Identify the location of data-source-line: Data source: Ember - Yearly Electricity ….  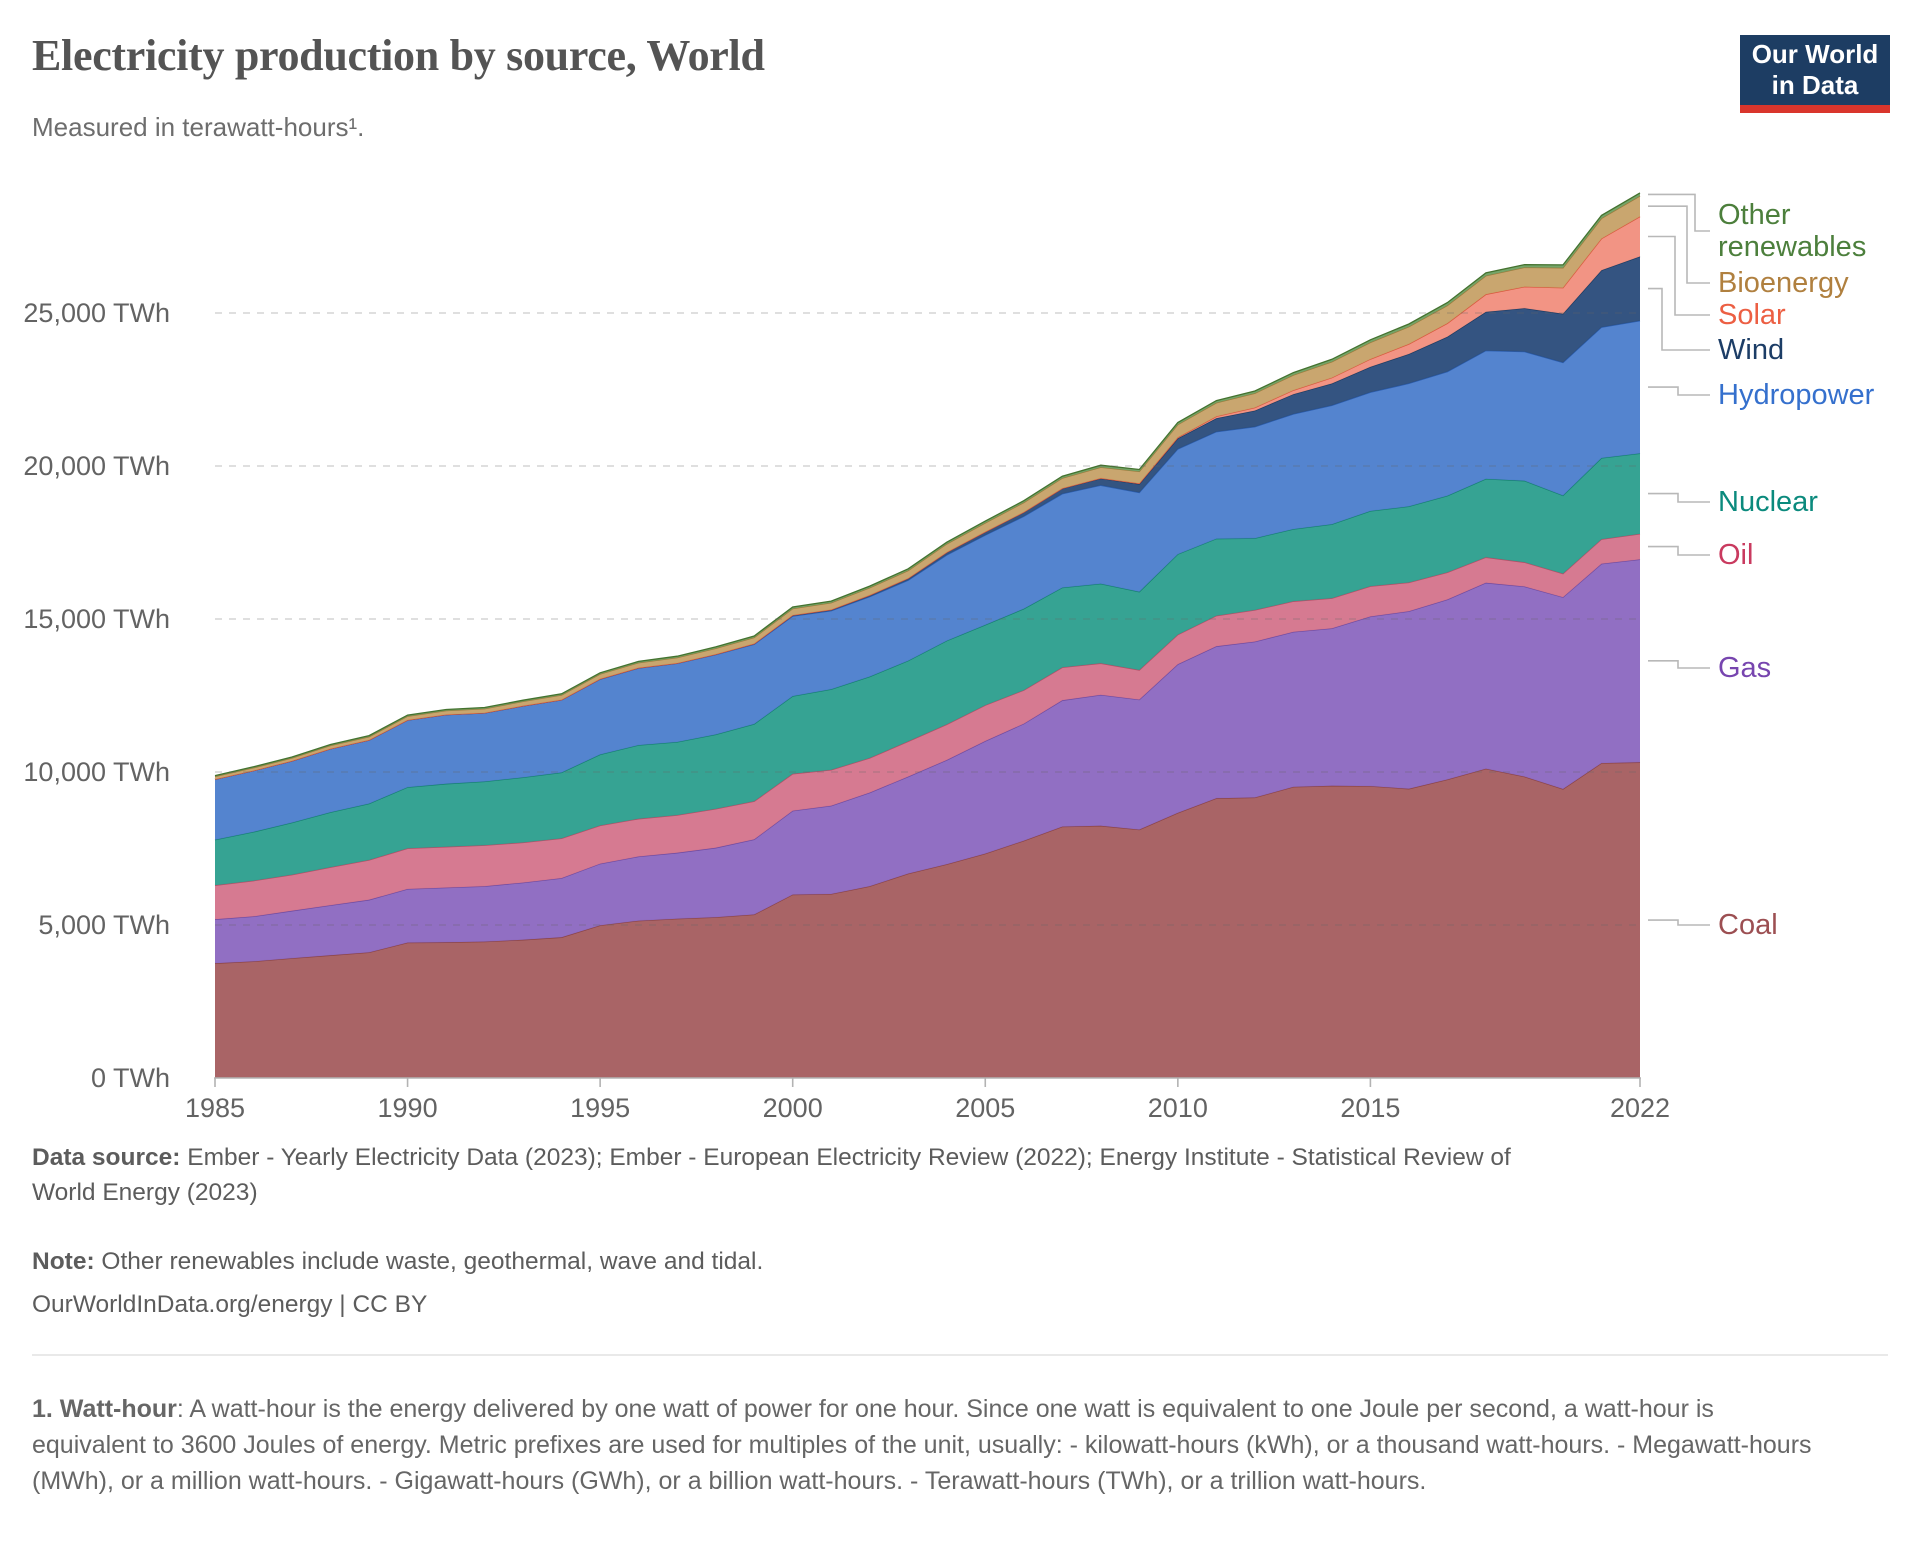
(782, 1175).